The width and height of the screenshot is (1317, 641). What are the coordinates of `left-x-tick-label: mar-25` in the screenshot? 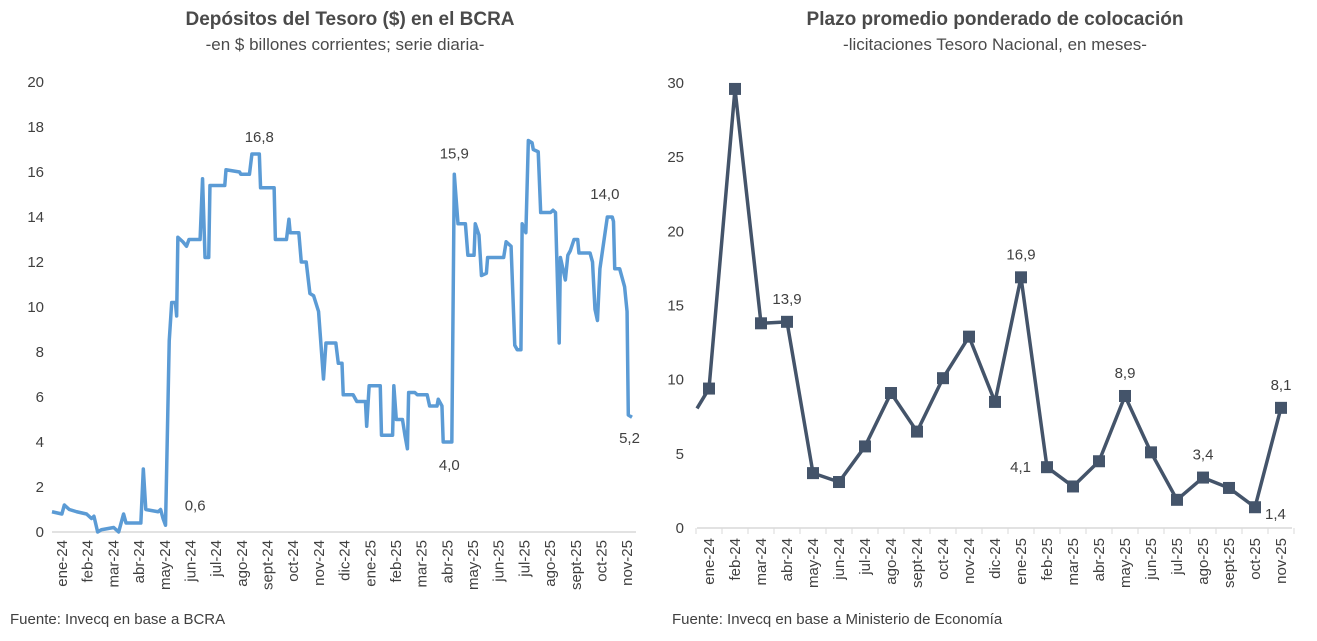 It's located at (422, 564).